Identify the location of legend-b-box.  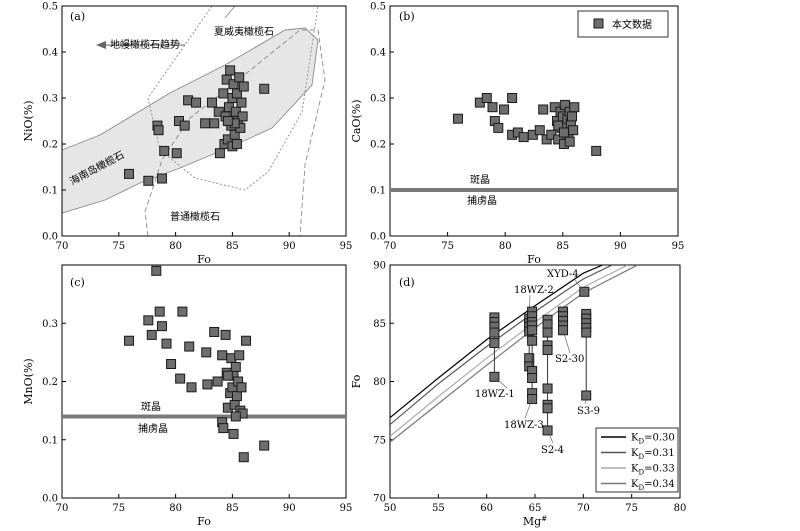
(623, 24).